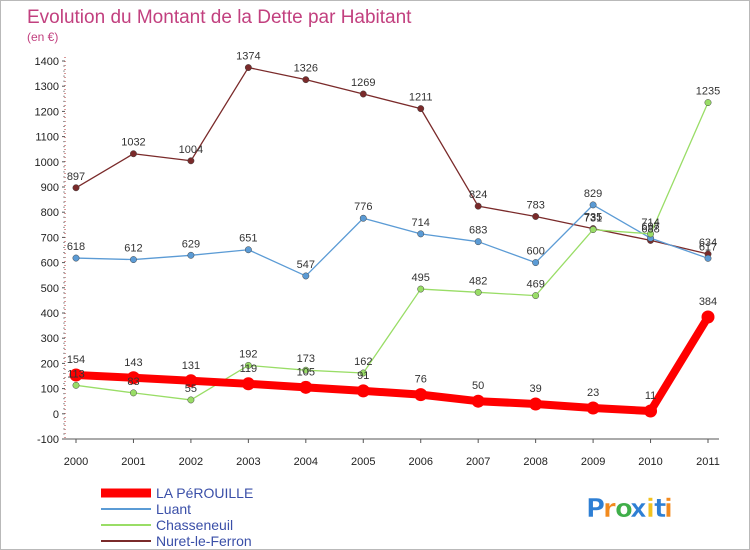 This screenshot has height=550, width=750. What do you see at coordinates (50, 314) in the screenshot?
I see `y-tick-label: 400` at bounding box center [50, 314].